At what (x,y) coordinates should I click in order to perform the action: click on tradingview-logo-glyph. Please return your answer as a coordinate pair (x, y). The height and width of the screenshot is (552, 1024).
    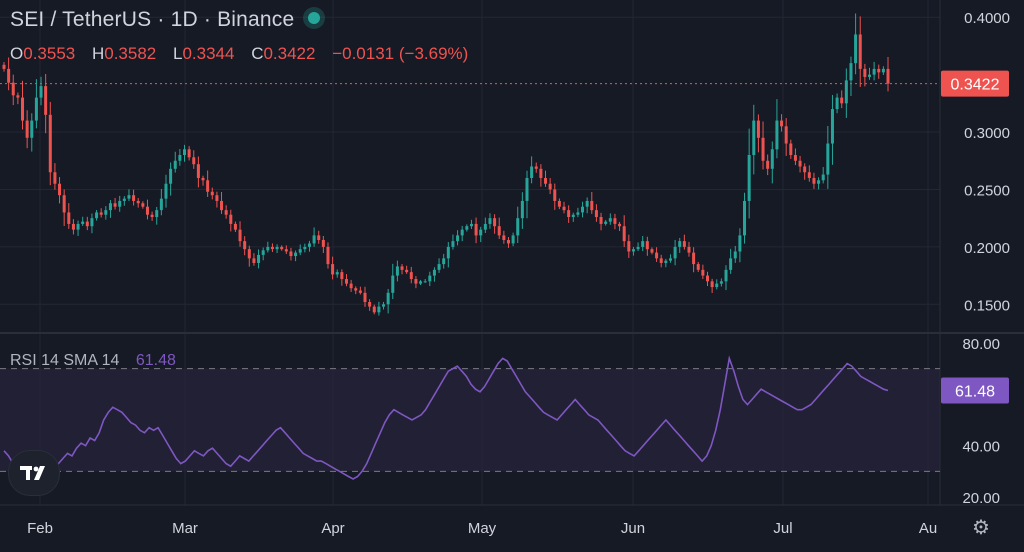
    Looking at the image, I should click on (32, 473).